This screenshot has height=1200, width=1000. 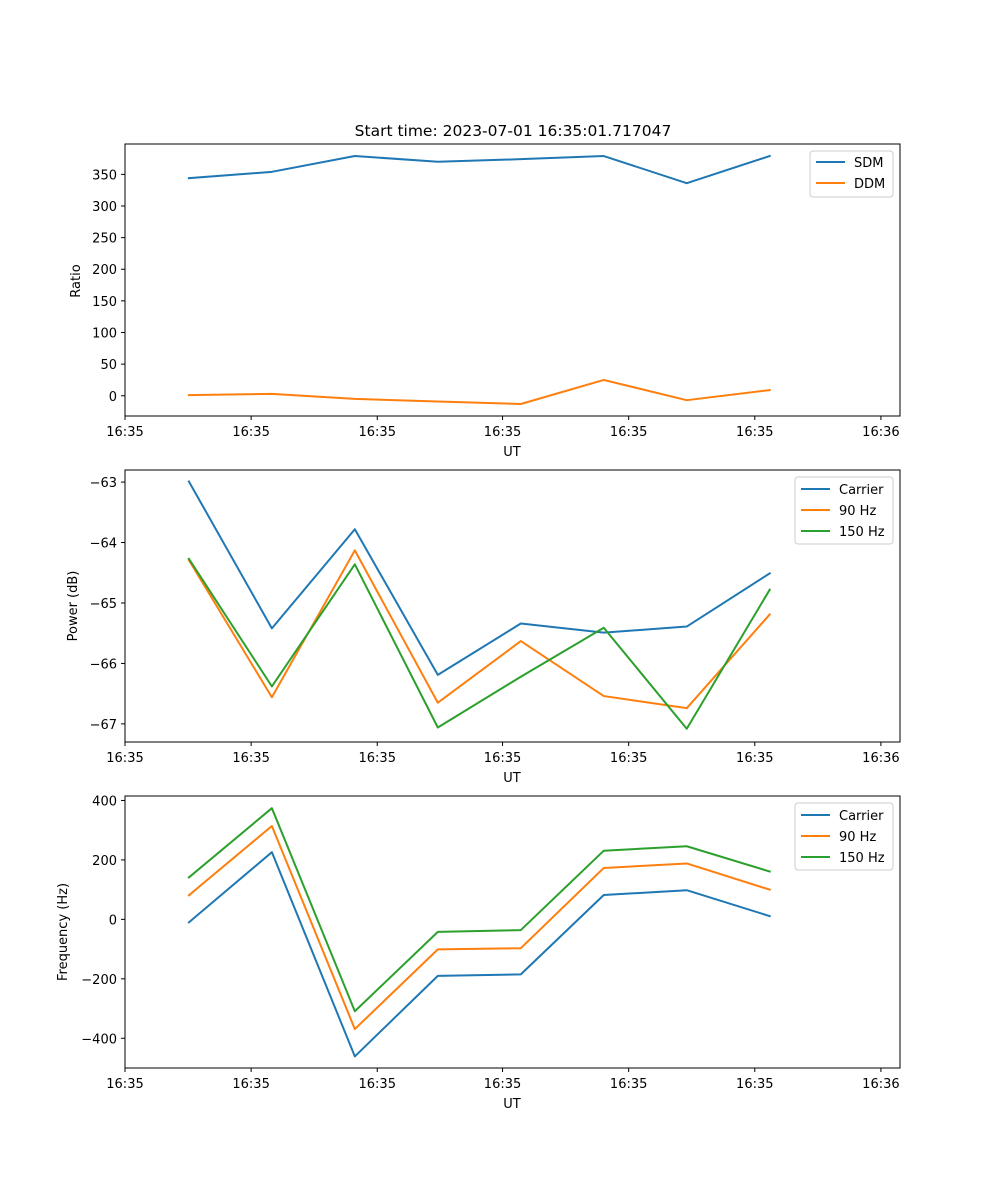 What do you see at coordinates (861, 490) in the screenshot?
I see `power-legend-label-carrier: Carrier` at bounding box center [861, 490].